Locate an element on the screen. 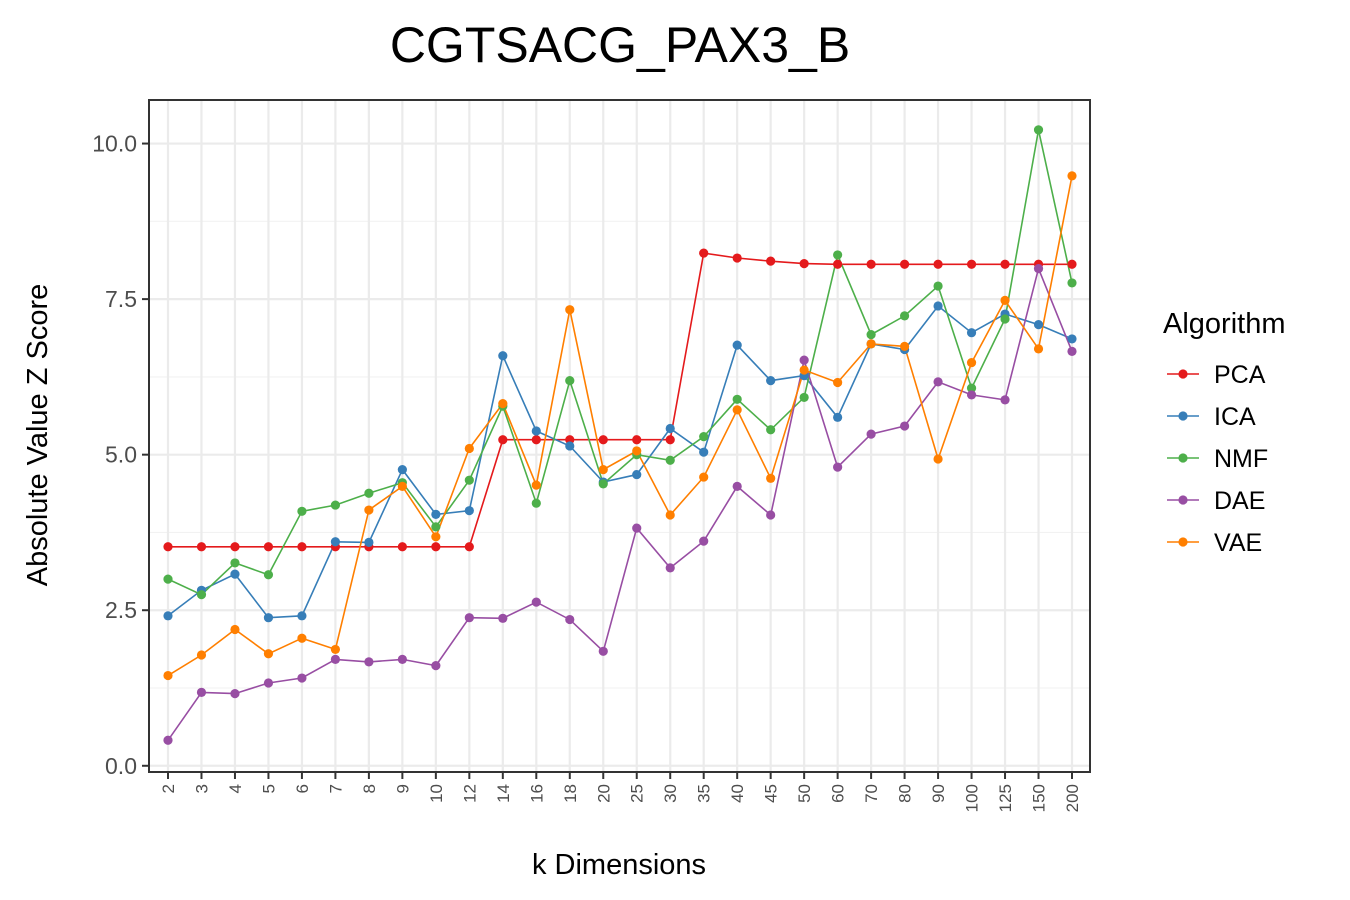 The width and height of the screenshot is (1350, 900). x-tick-label: 16 is located at coordinates (536, 793).